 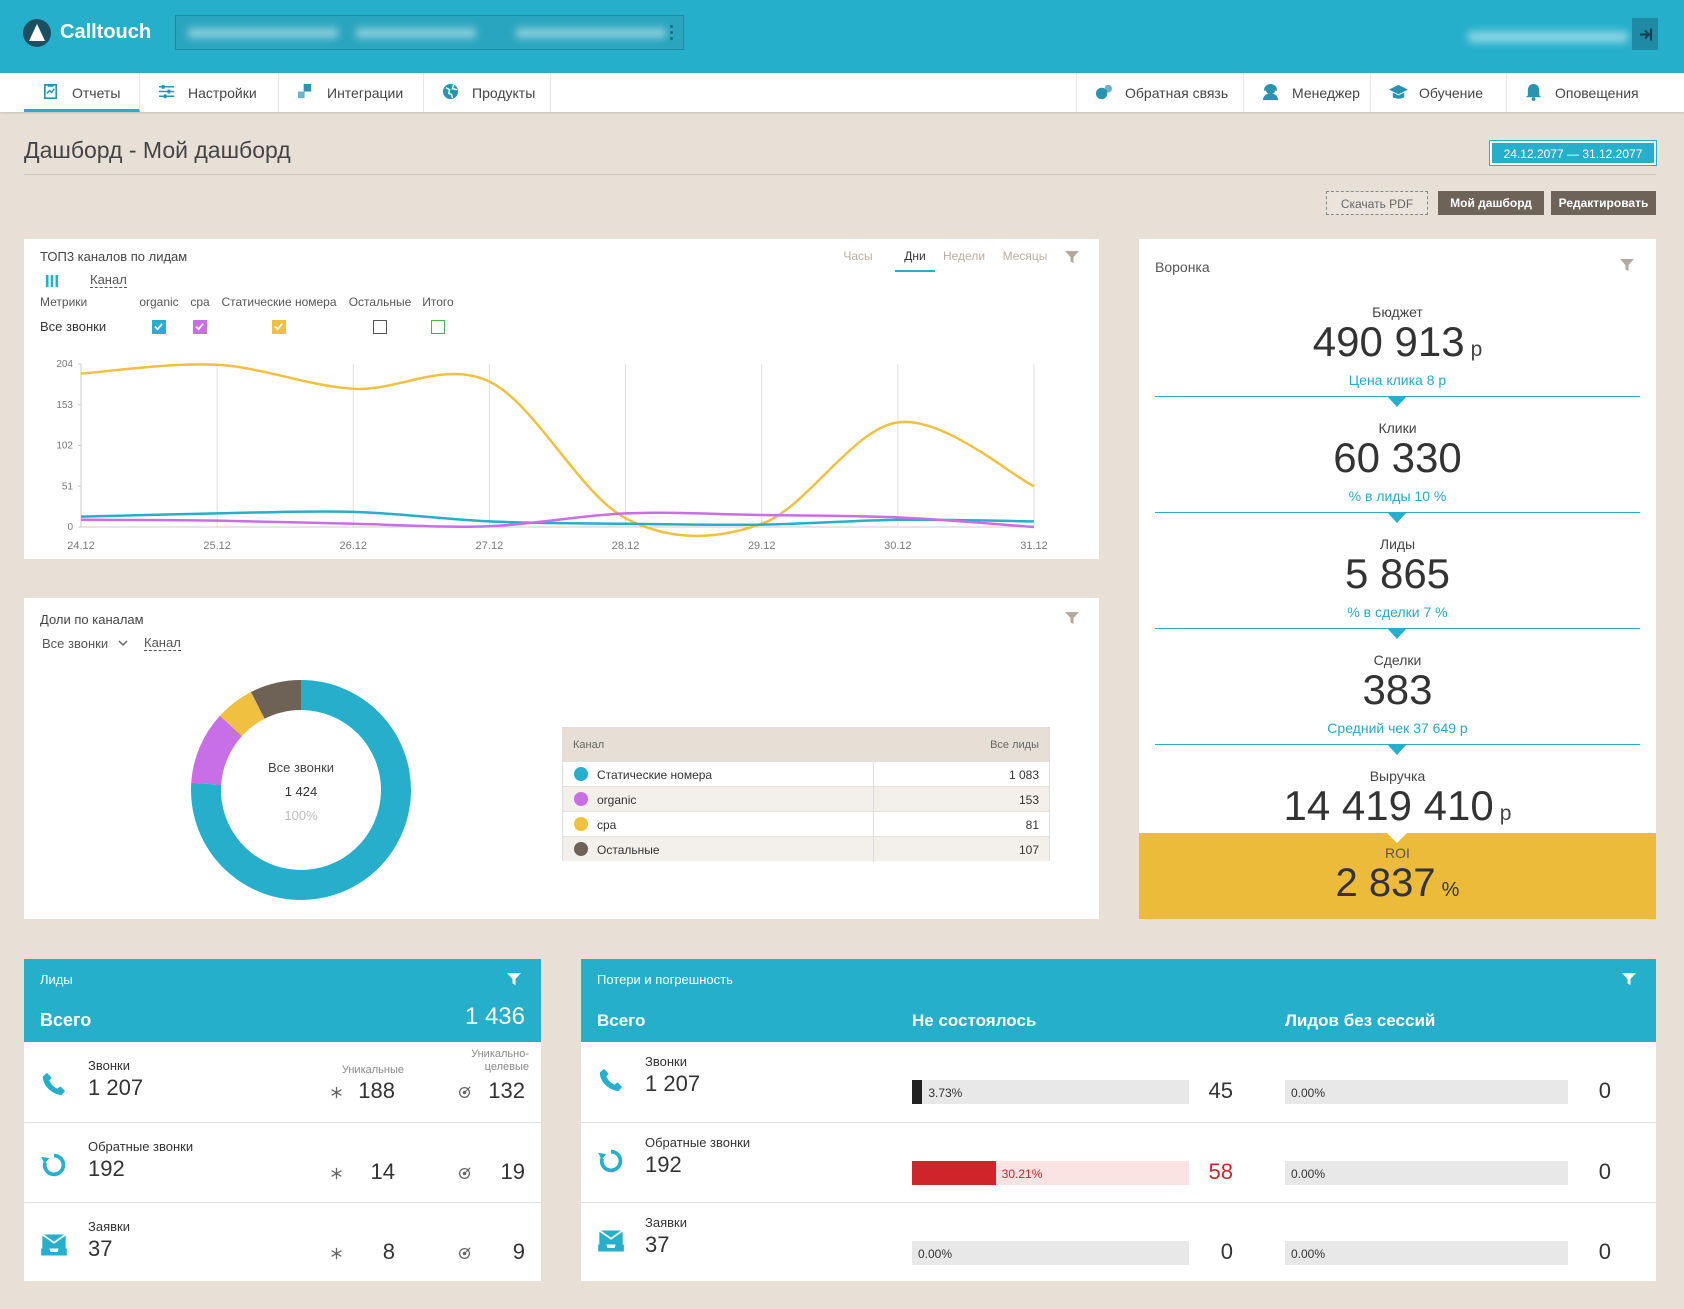 I want to click on bell-icon, so click(x=1533, y=92).